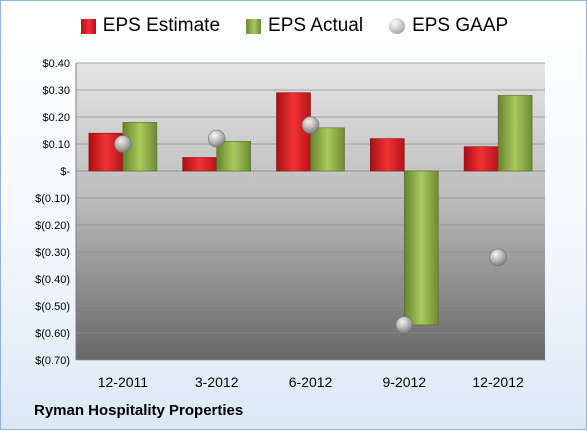 The width and height of the screenshot is (587, 431). Describe the element at coordinates (254, 26) in the screenshot. I see `legend-swatch-eps-actual` at that location.